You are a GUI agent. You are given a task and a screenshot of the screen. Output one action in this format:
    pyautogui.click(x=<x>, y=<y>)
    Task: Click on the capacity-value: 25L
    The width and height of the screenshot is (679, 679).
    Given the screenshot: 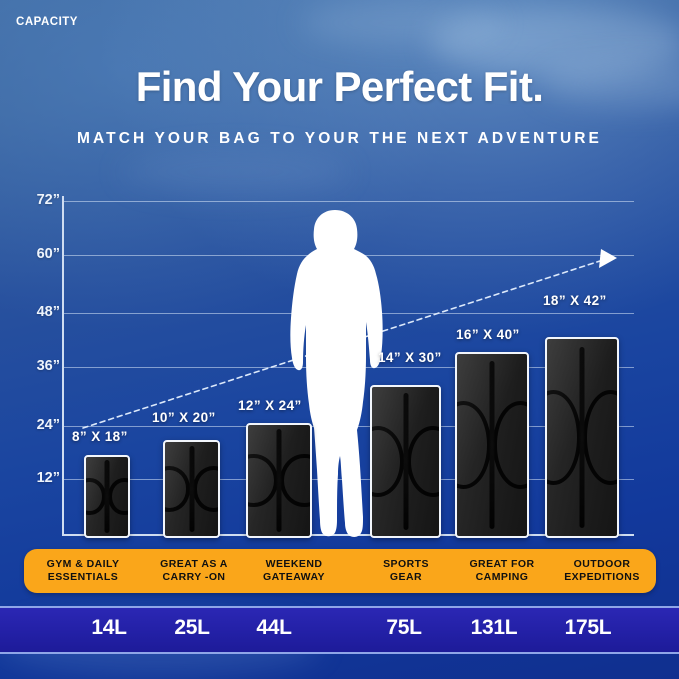 What is the action you would take?
    pyautogui.click(x=192, y=627)
    